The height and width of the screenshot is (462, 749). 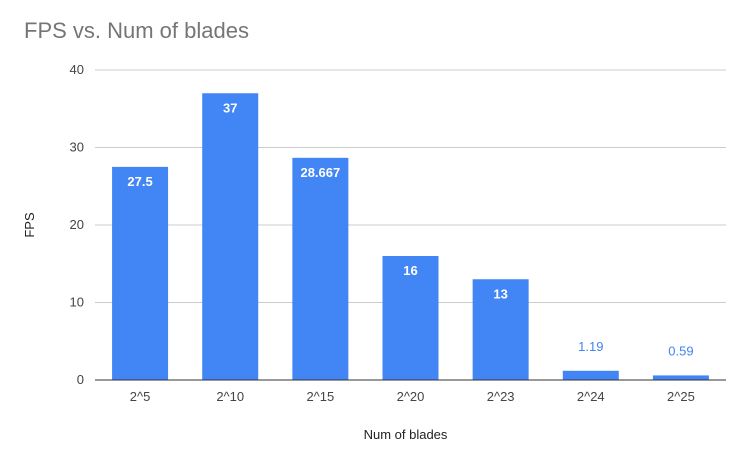 What do you see at coordinates (680, 350) in the screenshot?
I see `data-label: 0.59` at bounding box center [680, 350].